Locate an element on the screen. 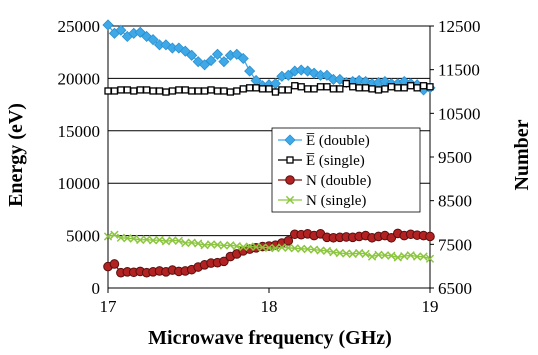 This screenshot has width=538, height=355. y-tick-label: 0 is located at coordinates (96, 288).